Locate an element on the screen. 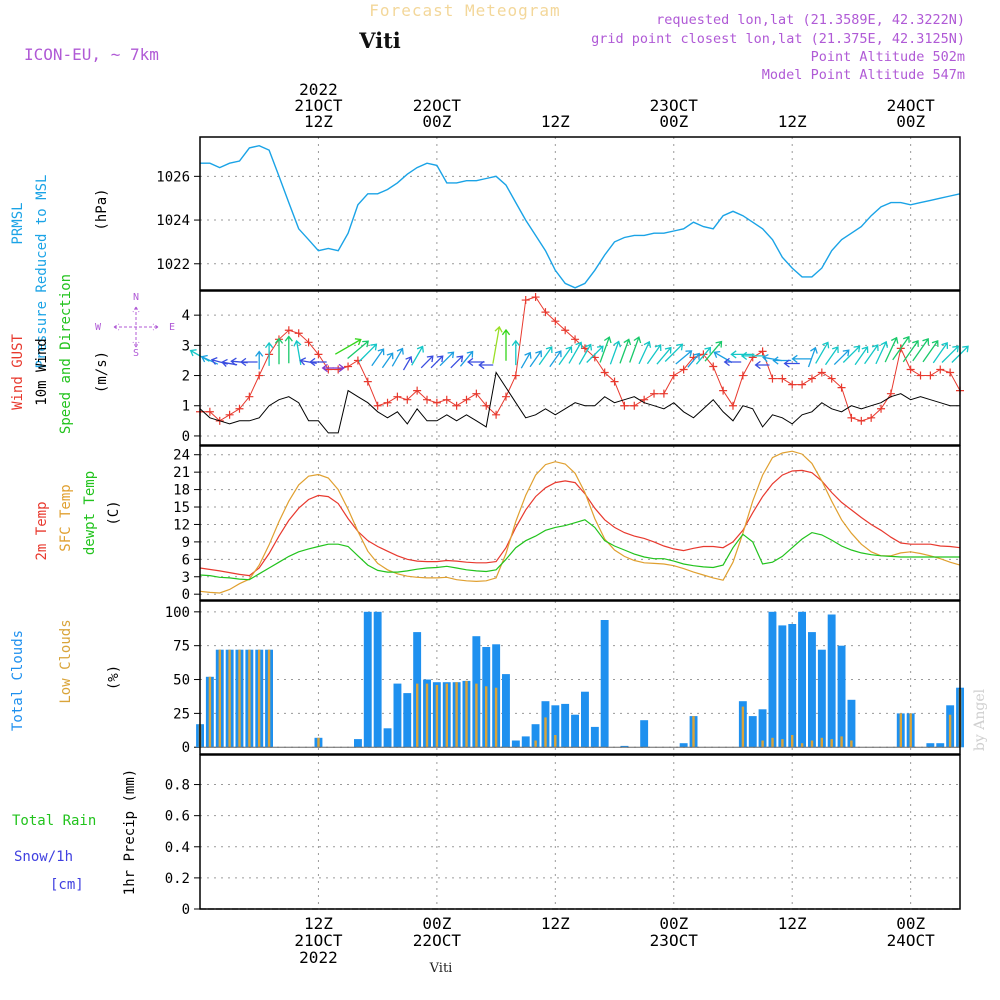  top-axis-label: 23OCT is located at coordinates (674, 105).